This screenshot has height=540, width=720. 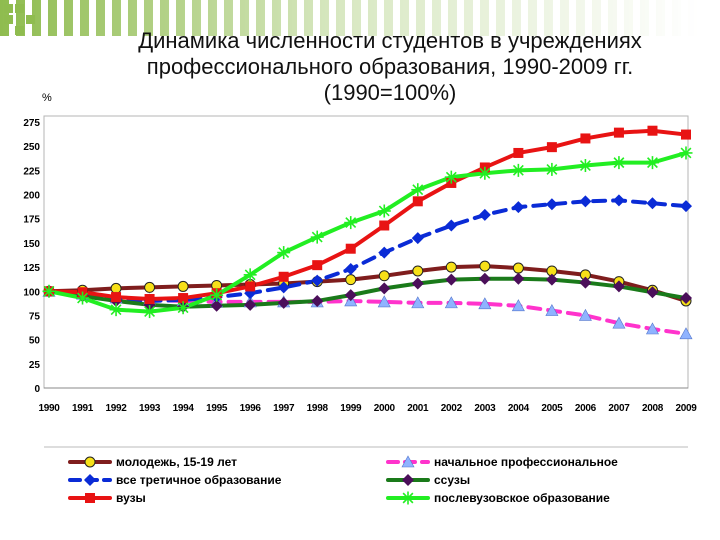 What do you see at coordinates (49, 408) in the screenshot?
I see `x-tick-label: 1990` at bounding box center [49, 408].